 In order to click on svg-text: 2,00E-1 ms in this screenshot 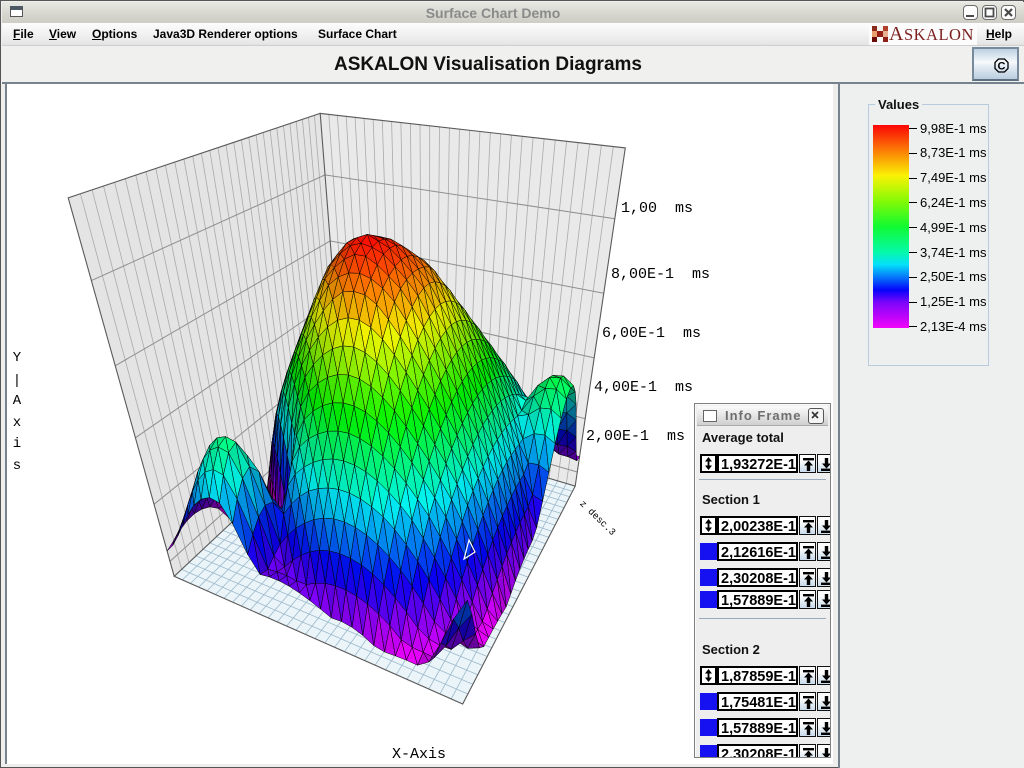, I will do `click(635, 436)`.